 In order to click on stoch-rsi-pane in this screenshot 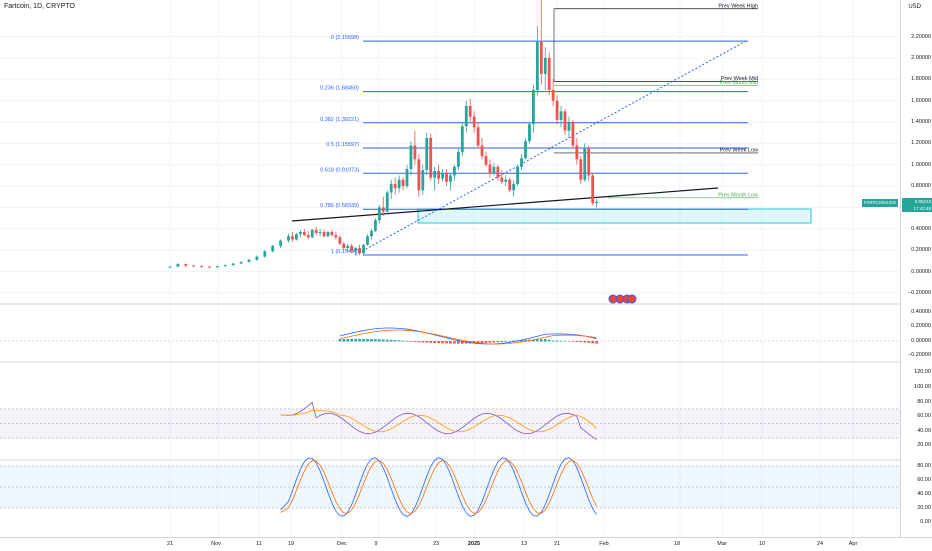, I will do `click(450, 487)`.